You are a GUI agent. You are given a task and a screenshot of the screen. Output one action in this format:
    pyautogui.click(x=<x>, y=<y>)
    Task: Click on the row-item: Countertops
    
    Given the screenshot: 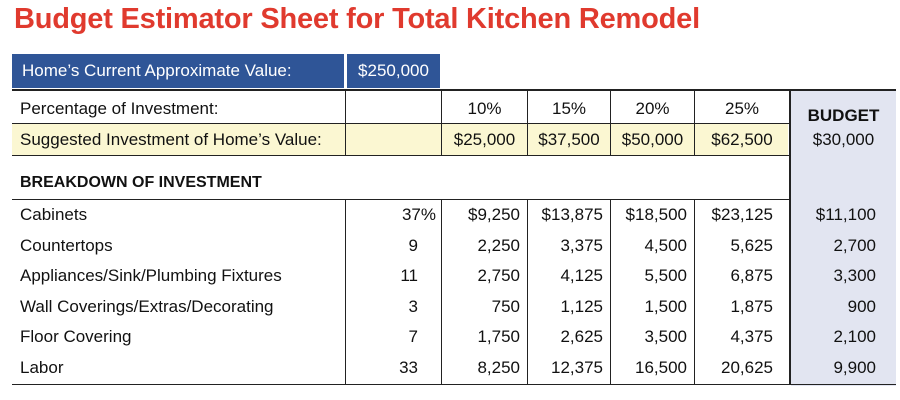 What is the action you would take?
    pyautogui.click(x=66, y=245)
    